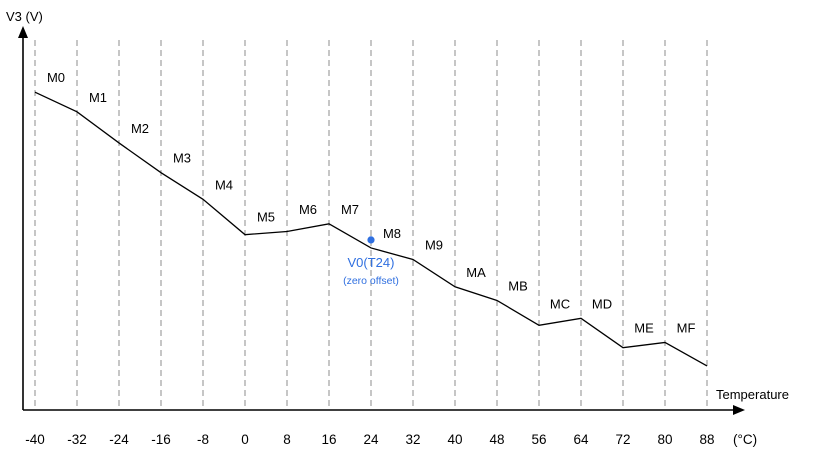 The width and height of the screenshot is (813, 454). I want to click on zero-offset-label: V0(T24), so click(371, 262).